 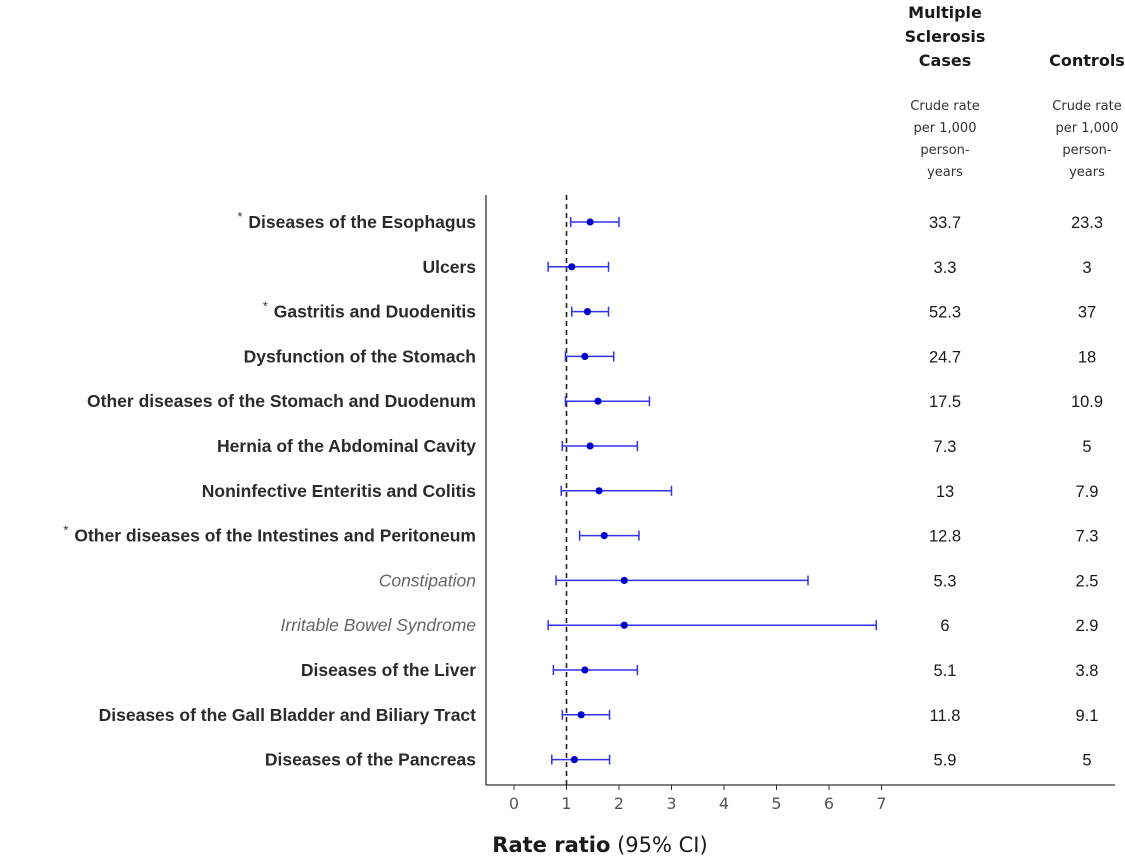 I want to click on ms-rate-value: 3.3, so click(x=945, y=268).